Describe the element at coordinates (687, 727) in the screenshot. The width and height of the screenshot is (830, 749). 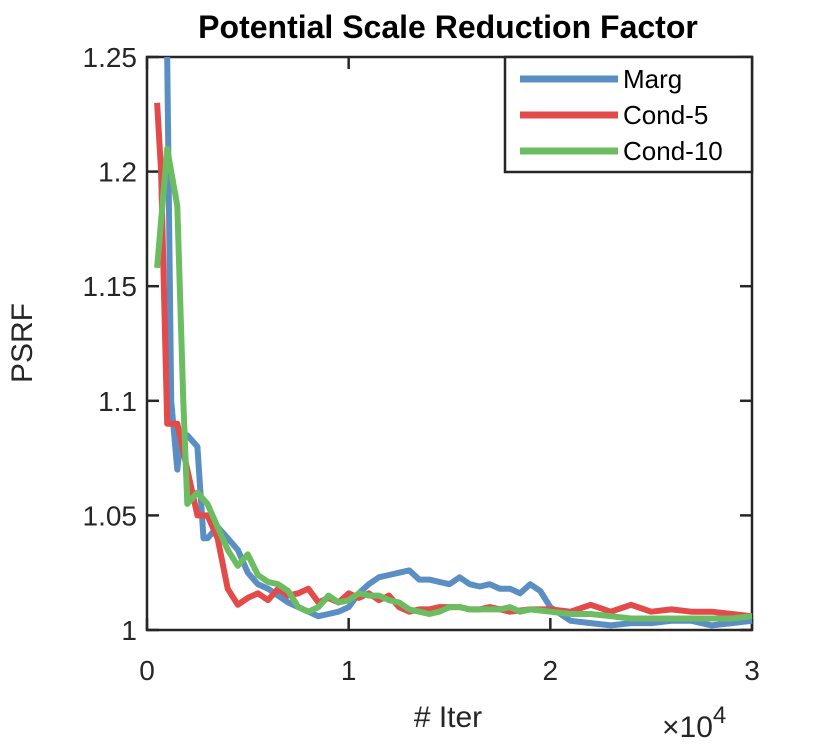
I see `x-axis-exponent-base: ×10` at that location.